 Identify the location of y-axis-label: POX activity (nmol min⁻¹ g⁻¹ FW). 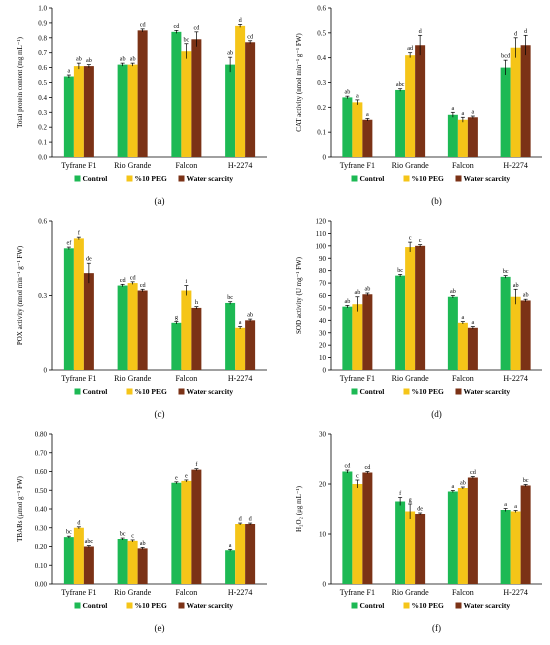
(20, 295).